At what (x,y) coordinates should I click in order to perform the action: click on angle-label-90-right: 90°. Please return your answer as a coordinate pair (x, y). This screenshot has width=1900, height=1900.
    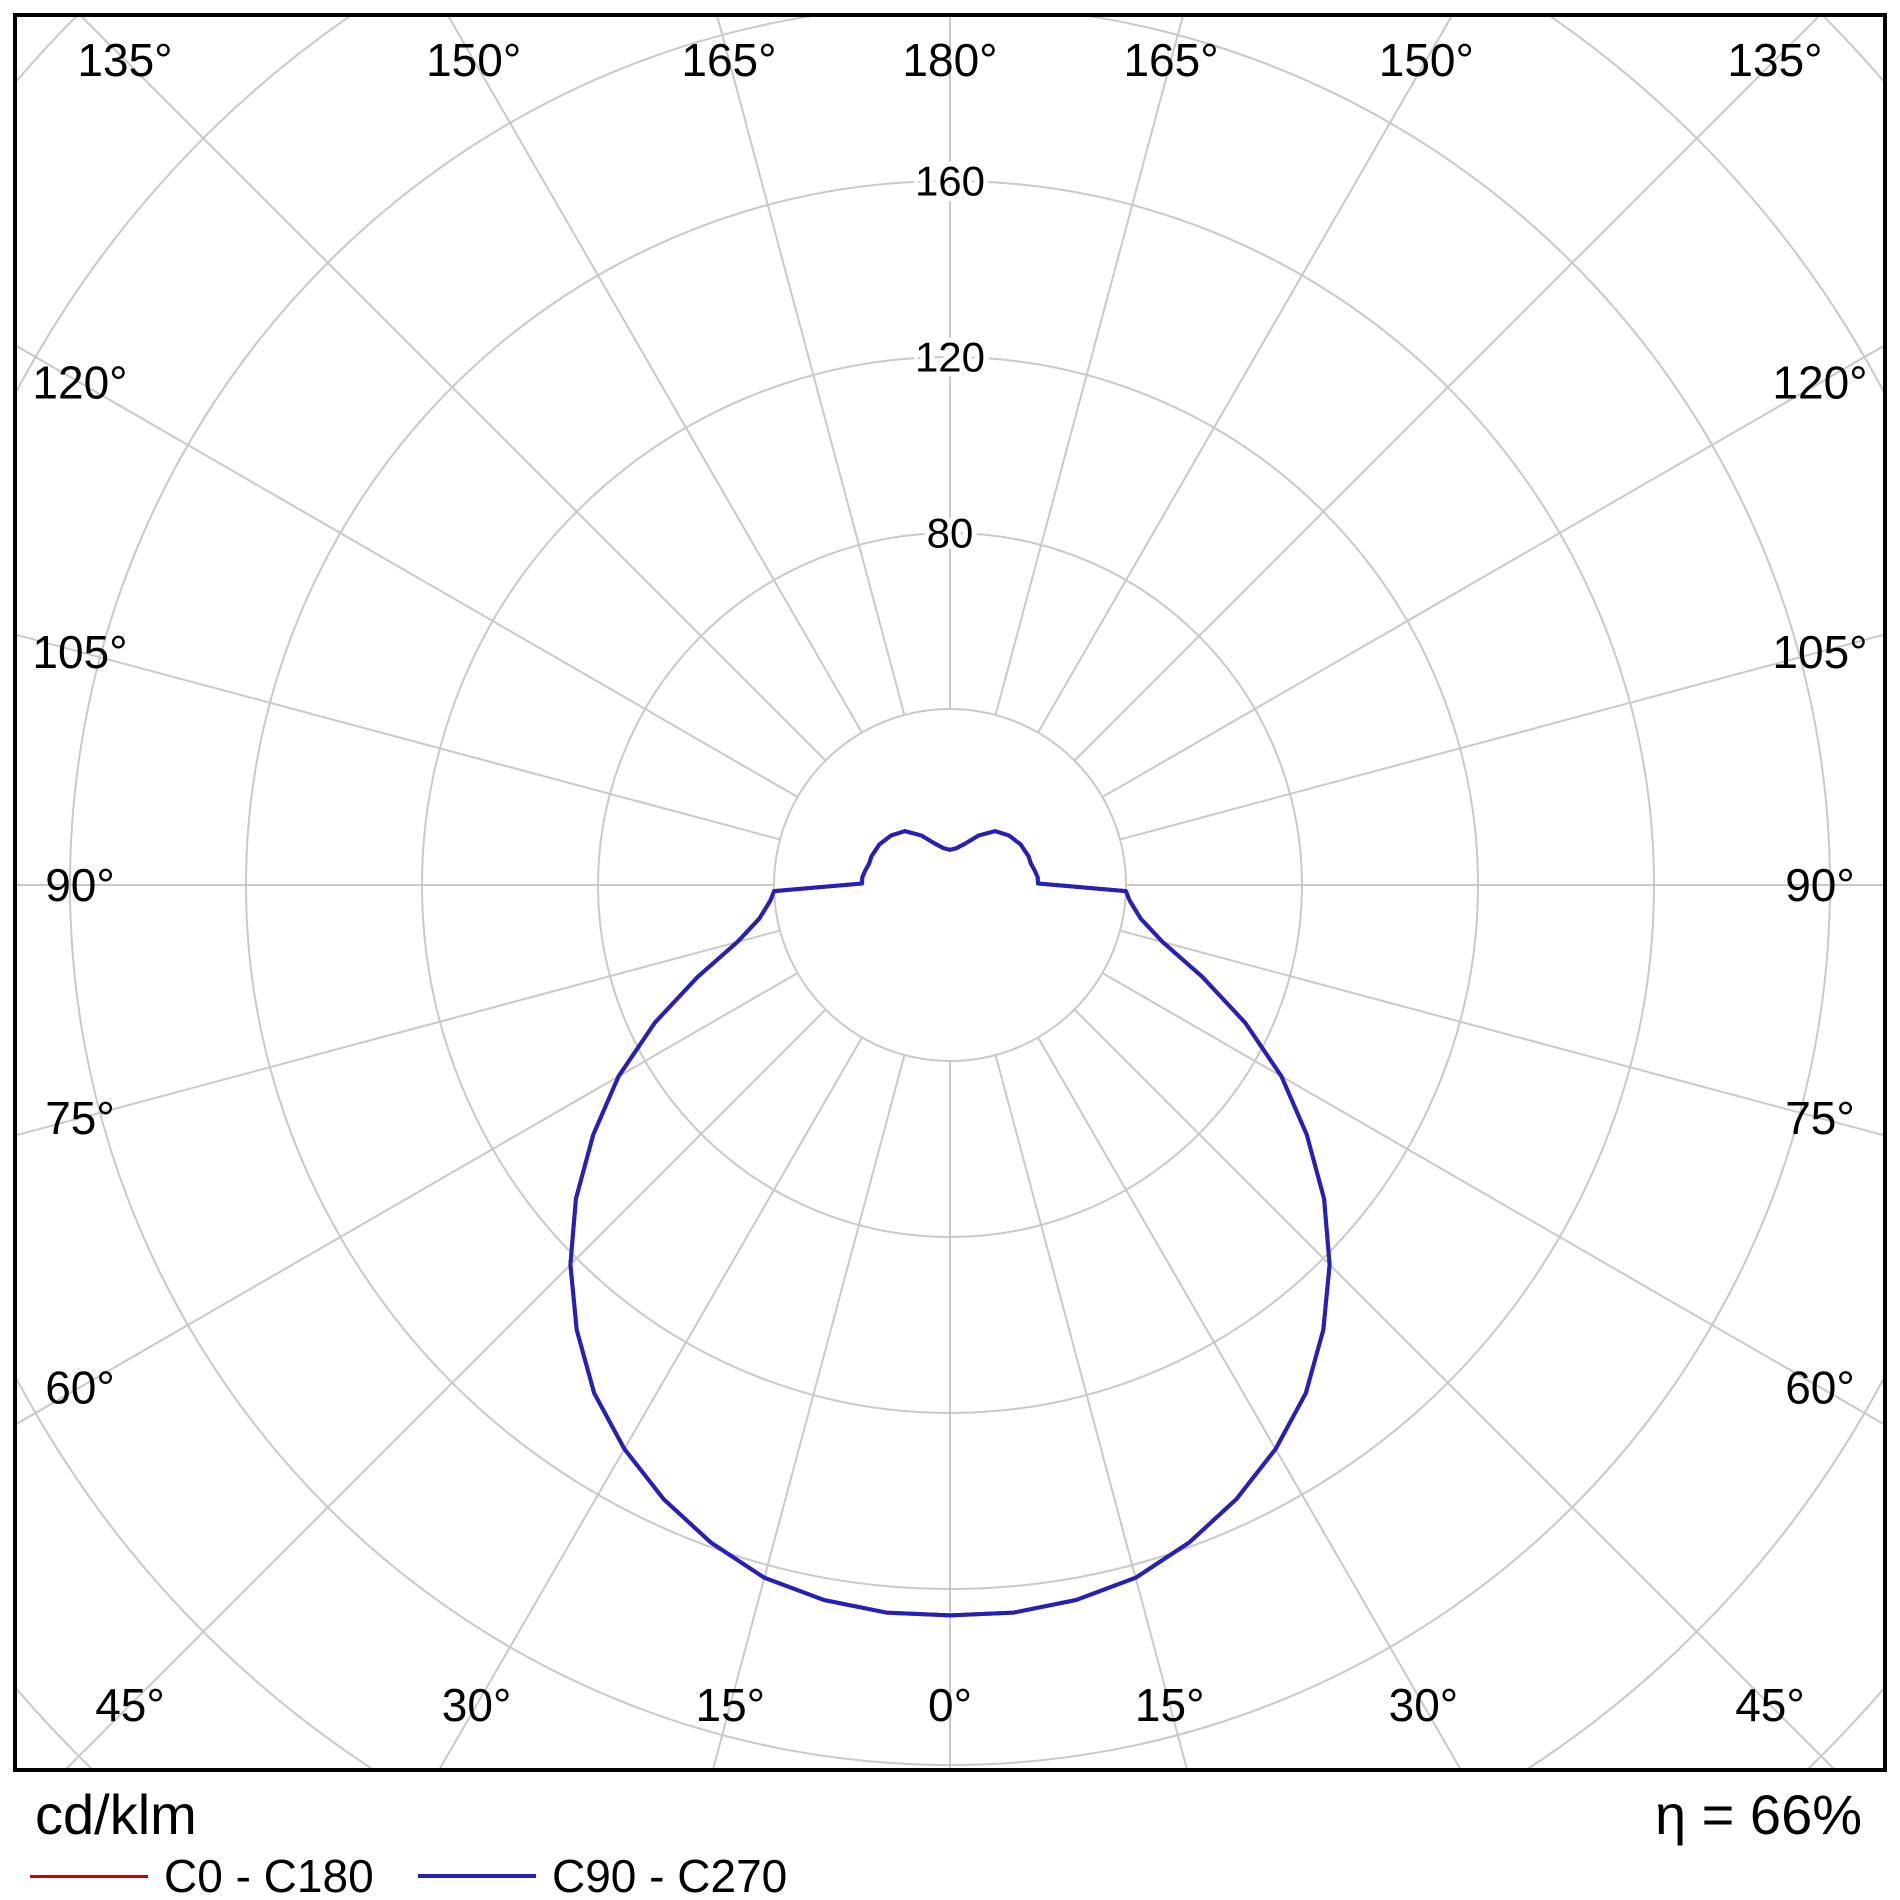
    Looking at the image, I should click on (1820, 885).